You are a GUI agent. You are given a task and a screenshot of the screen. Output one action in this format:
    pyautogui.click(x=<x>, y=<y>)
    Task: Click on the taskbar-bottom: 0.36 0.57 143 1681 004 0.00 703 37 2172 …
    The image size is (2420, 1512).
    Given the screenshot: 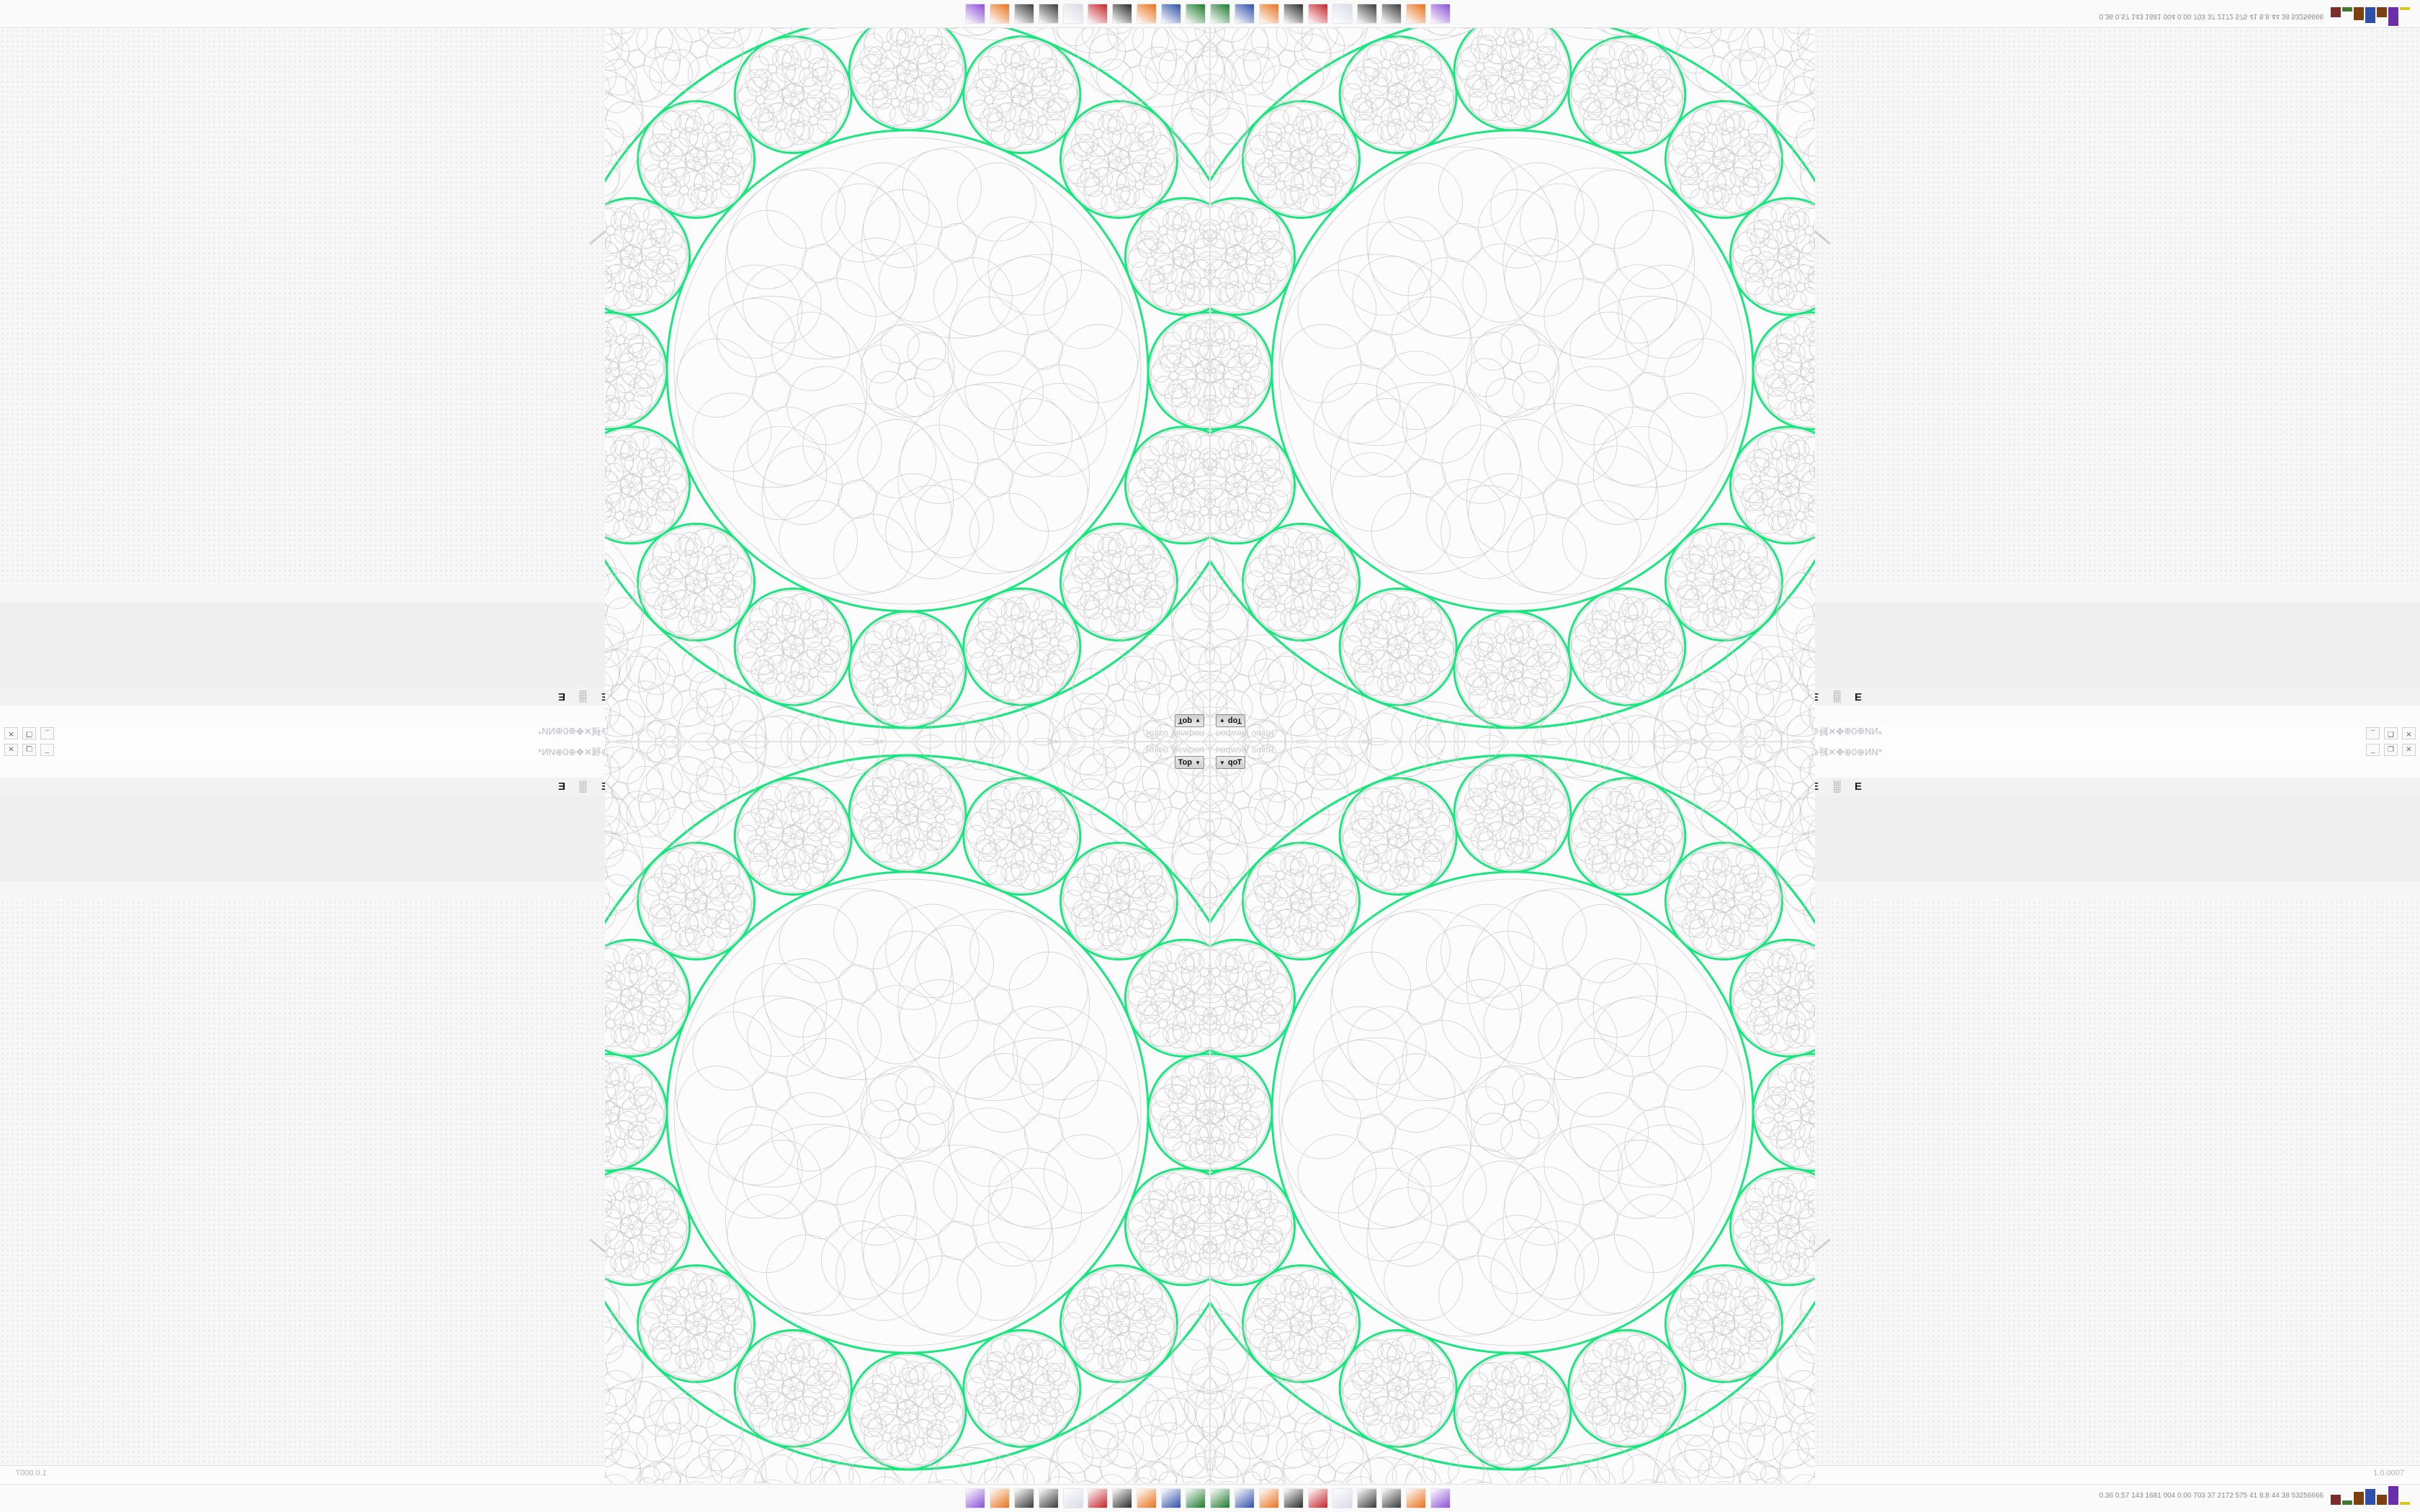 What is the action you would take?
    pyautogui.click(x=1210, y=1498)
    